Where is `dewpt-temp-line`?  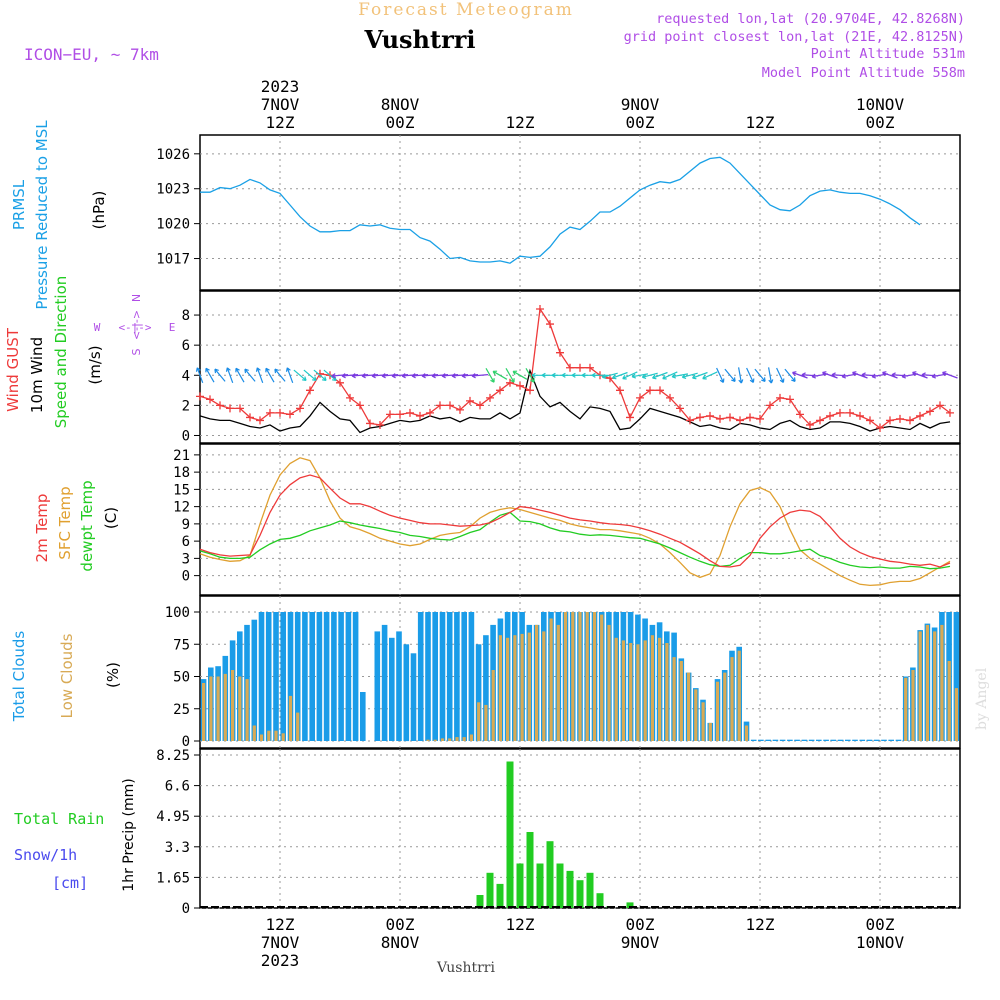
dewpt-temp-line is located at coordinates (575, 540).